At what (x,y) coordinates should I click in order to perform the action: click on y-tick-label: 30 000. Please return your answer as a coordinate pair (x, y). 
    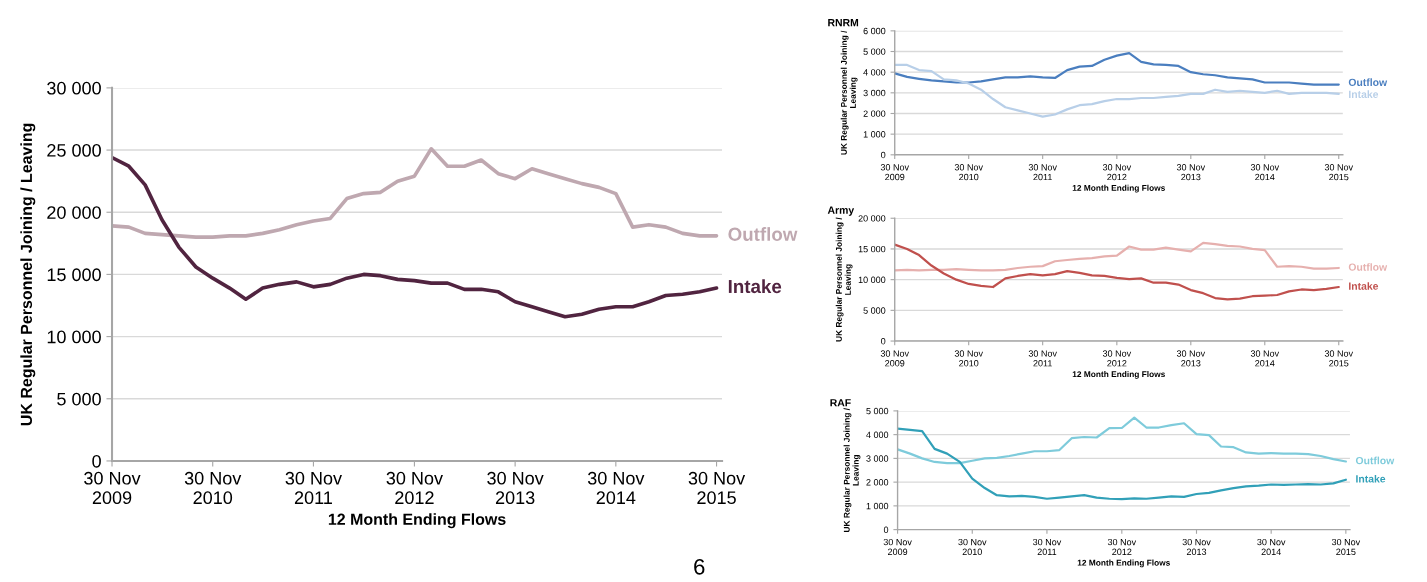
    Looking at the image, I should click on (74, 88).